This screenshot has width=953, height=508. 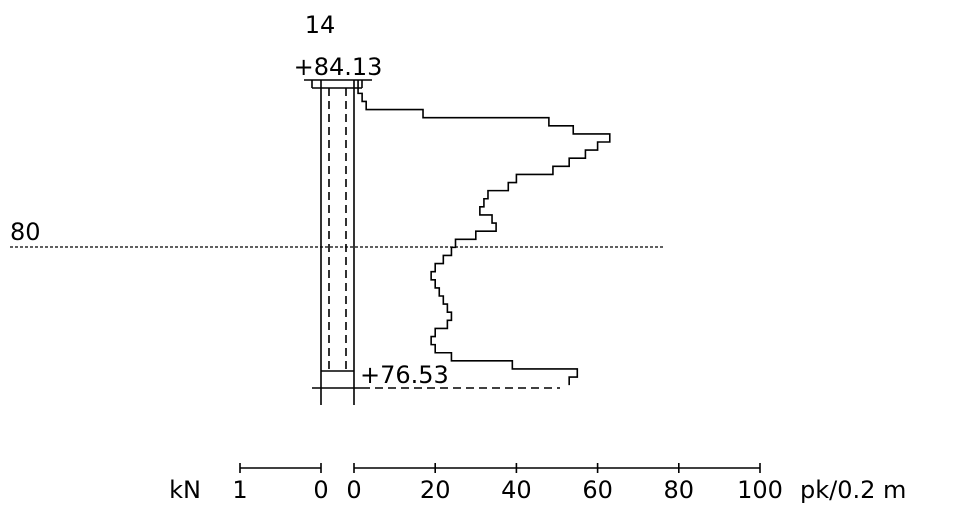 I want to click on pk-tick-label-40: 40, so click(x=516, y=490).